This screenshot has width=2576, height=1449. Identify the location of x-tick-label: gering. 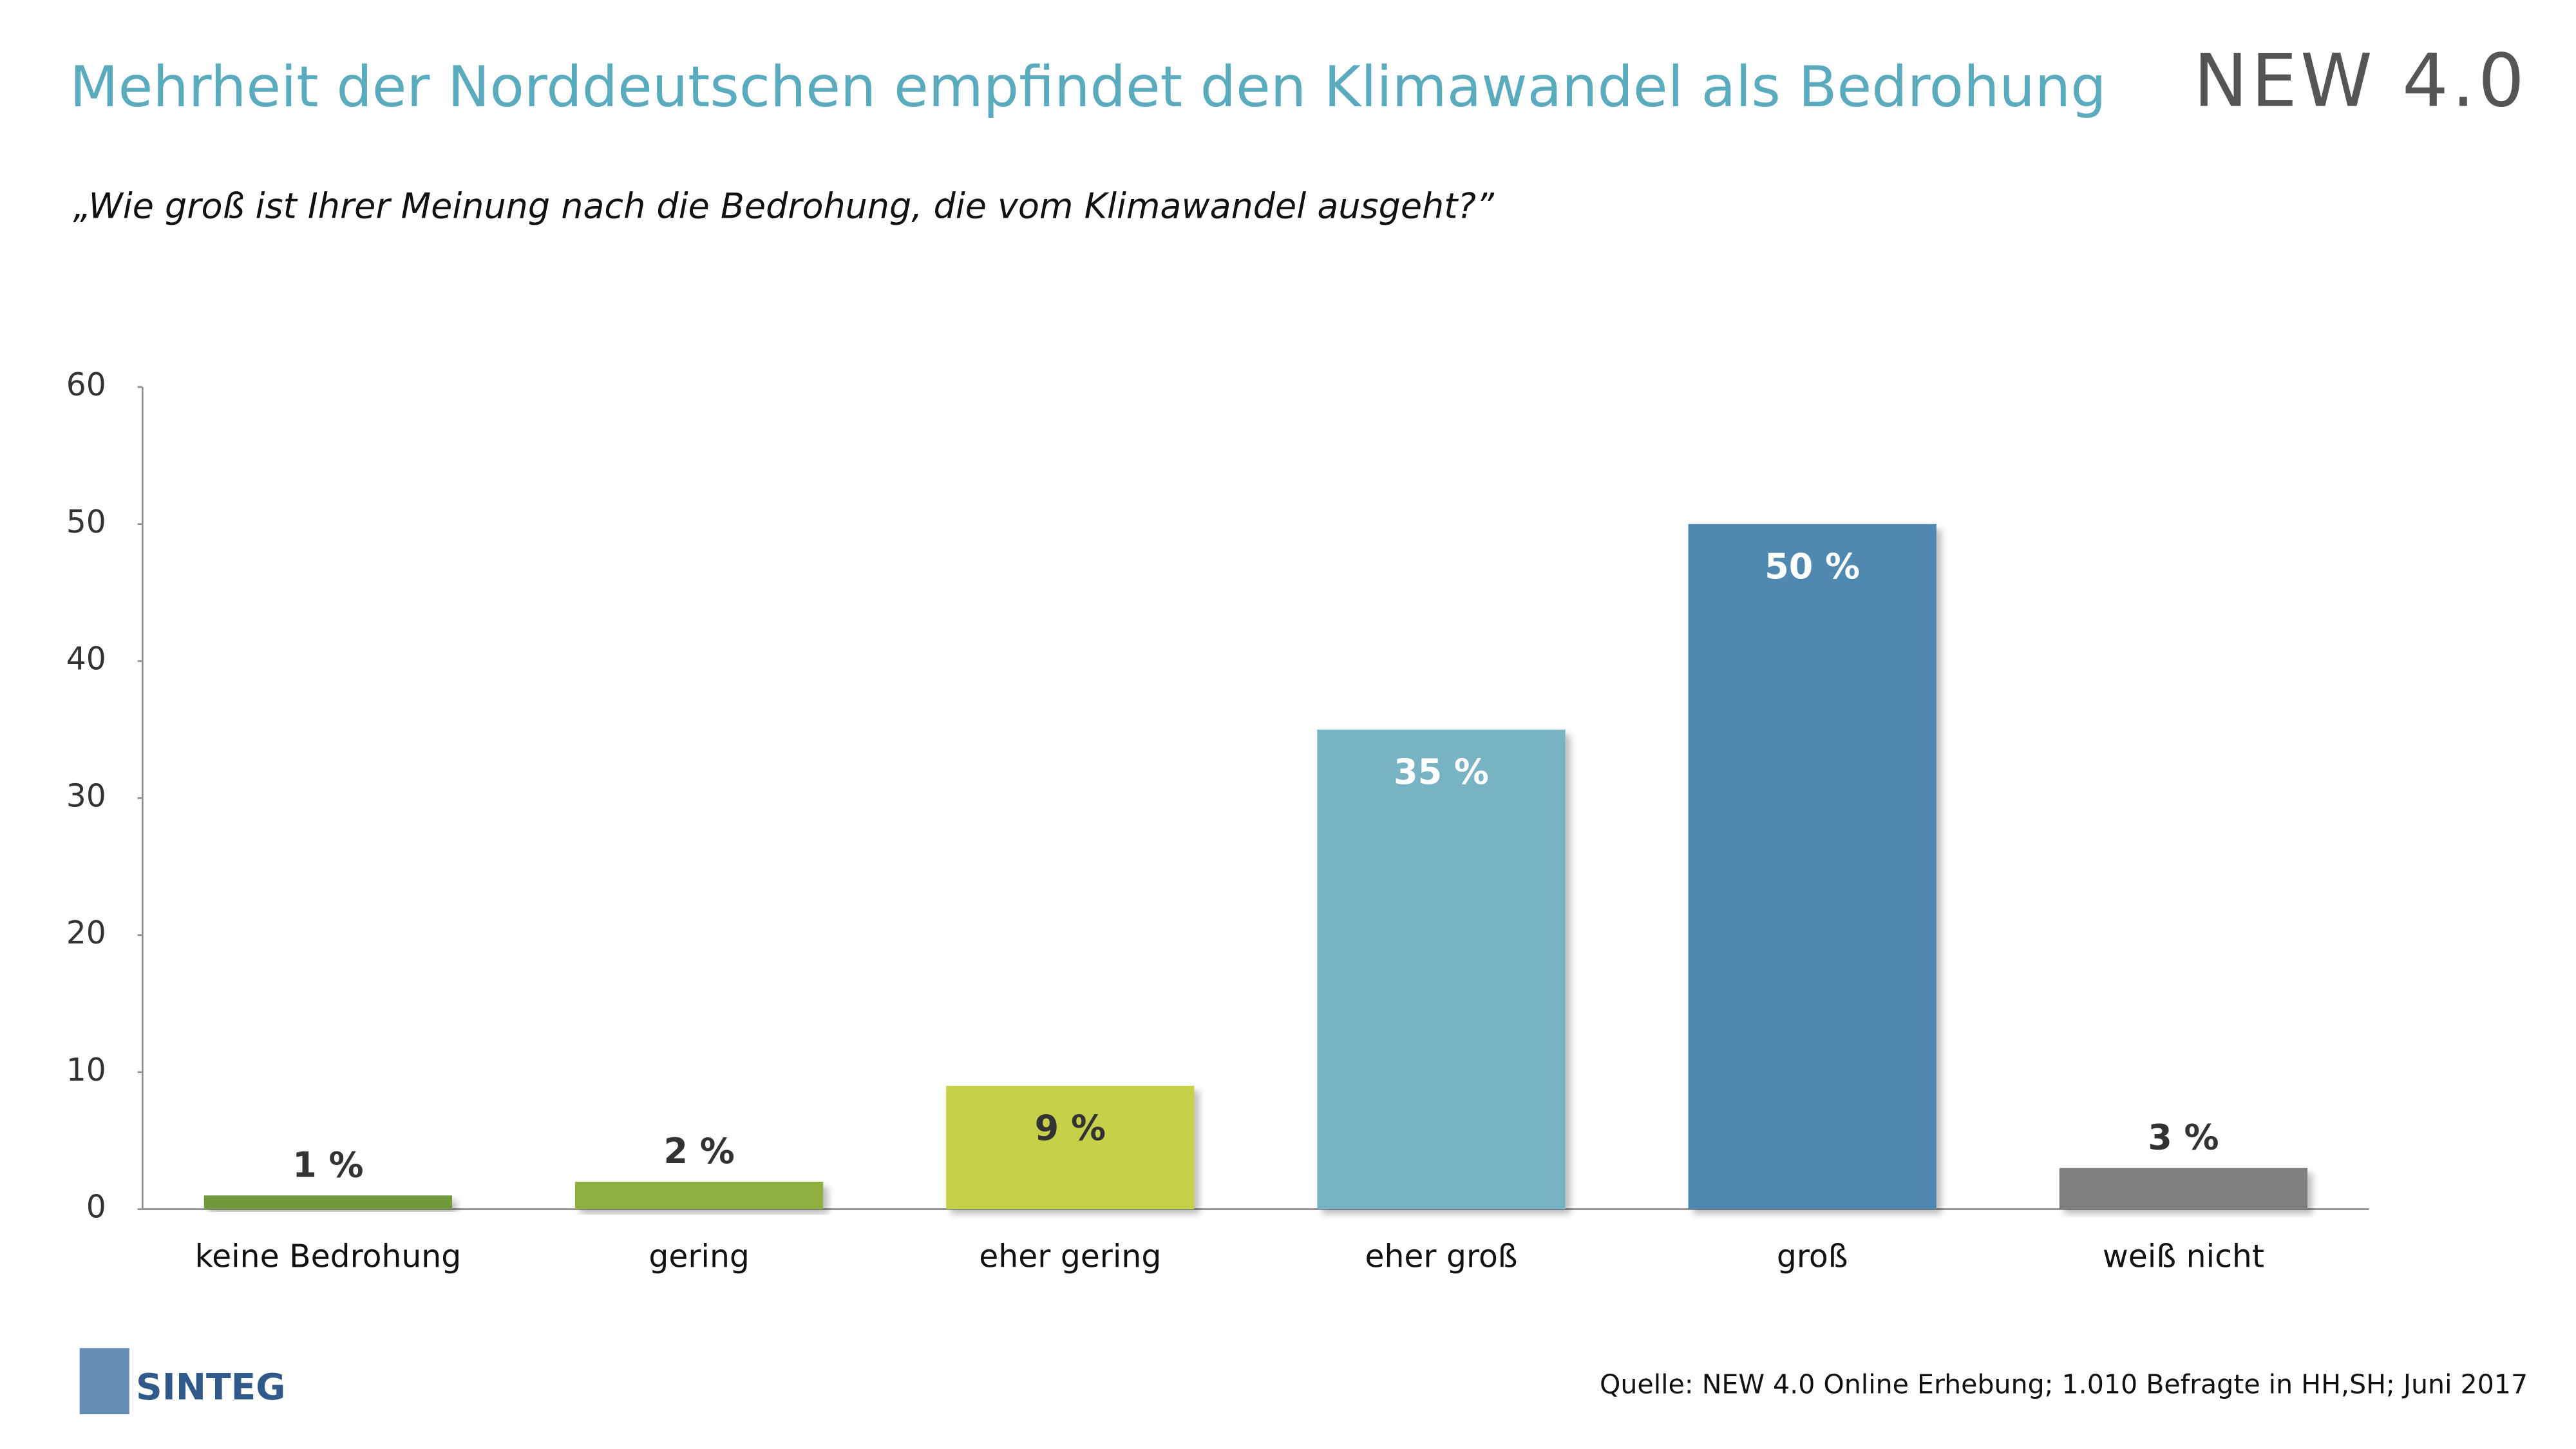
(699, 1256).